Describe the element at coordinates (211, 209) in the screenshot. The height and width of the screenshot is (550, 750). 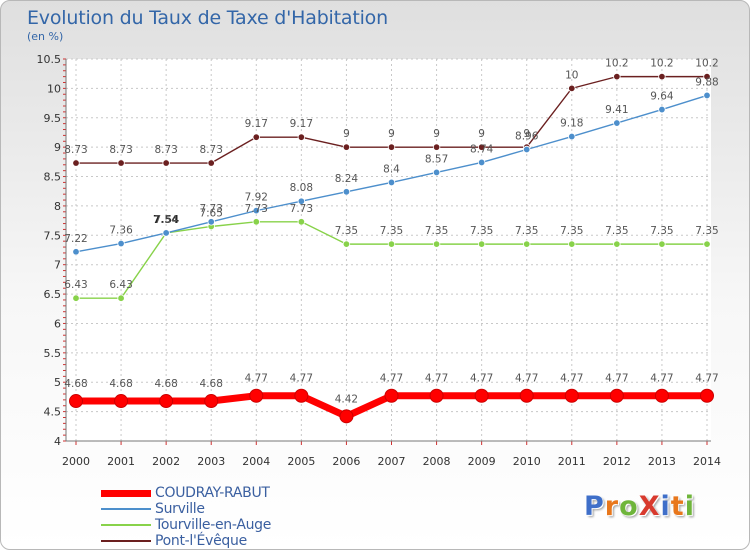
I see `data-label: 7.73` at that location.